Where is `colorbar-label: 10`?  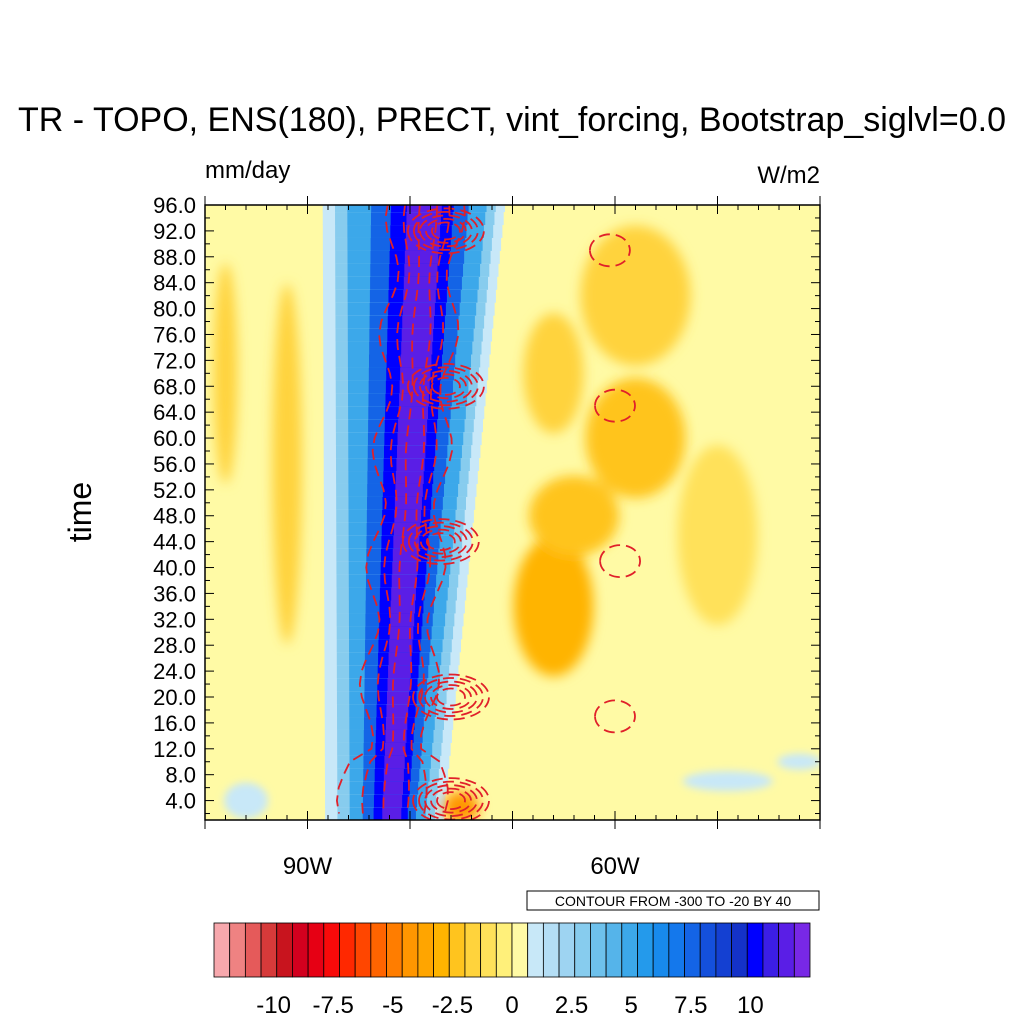 colorbar-label: 10 is located at coordinates (750, 1005).